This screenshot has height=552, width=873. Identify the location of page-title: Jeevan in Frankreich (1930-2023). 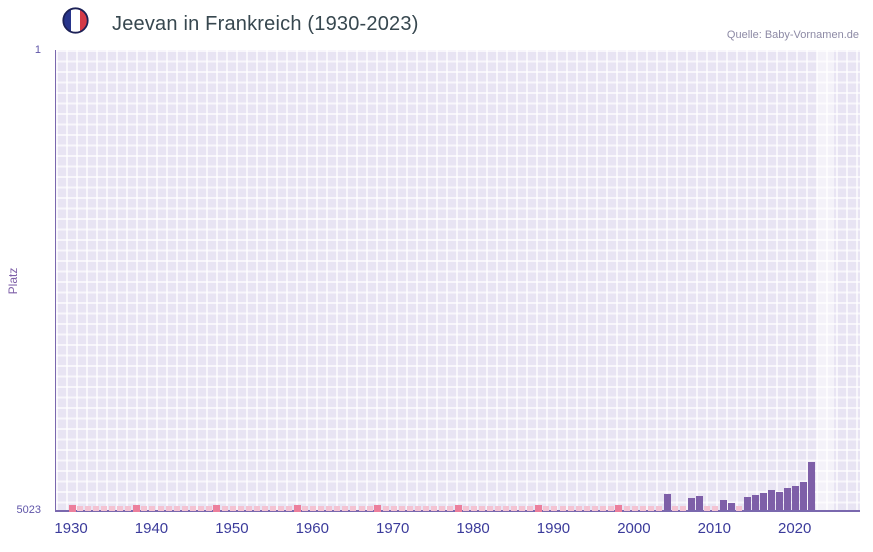
(265, 24).